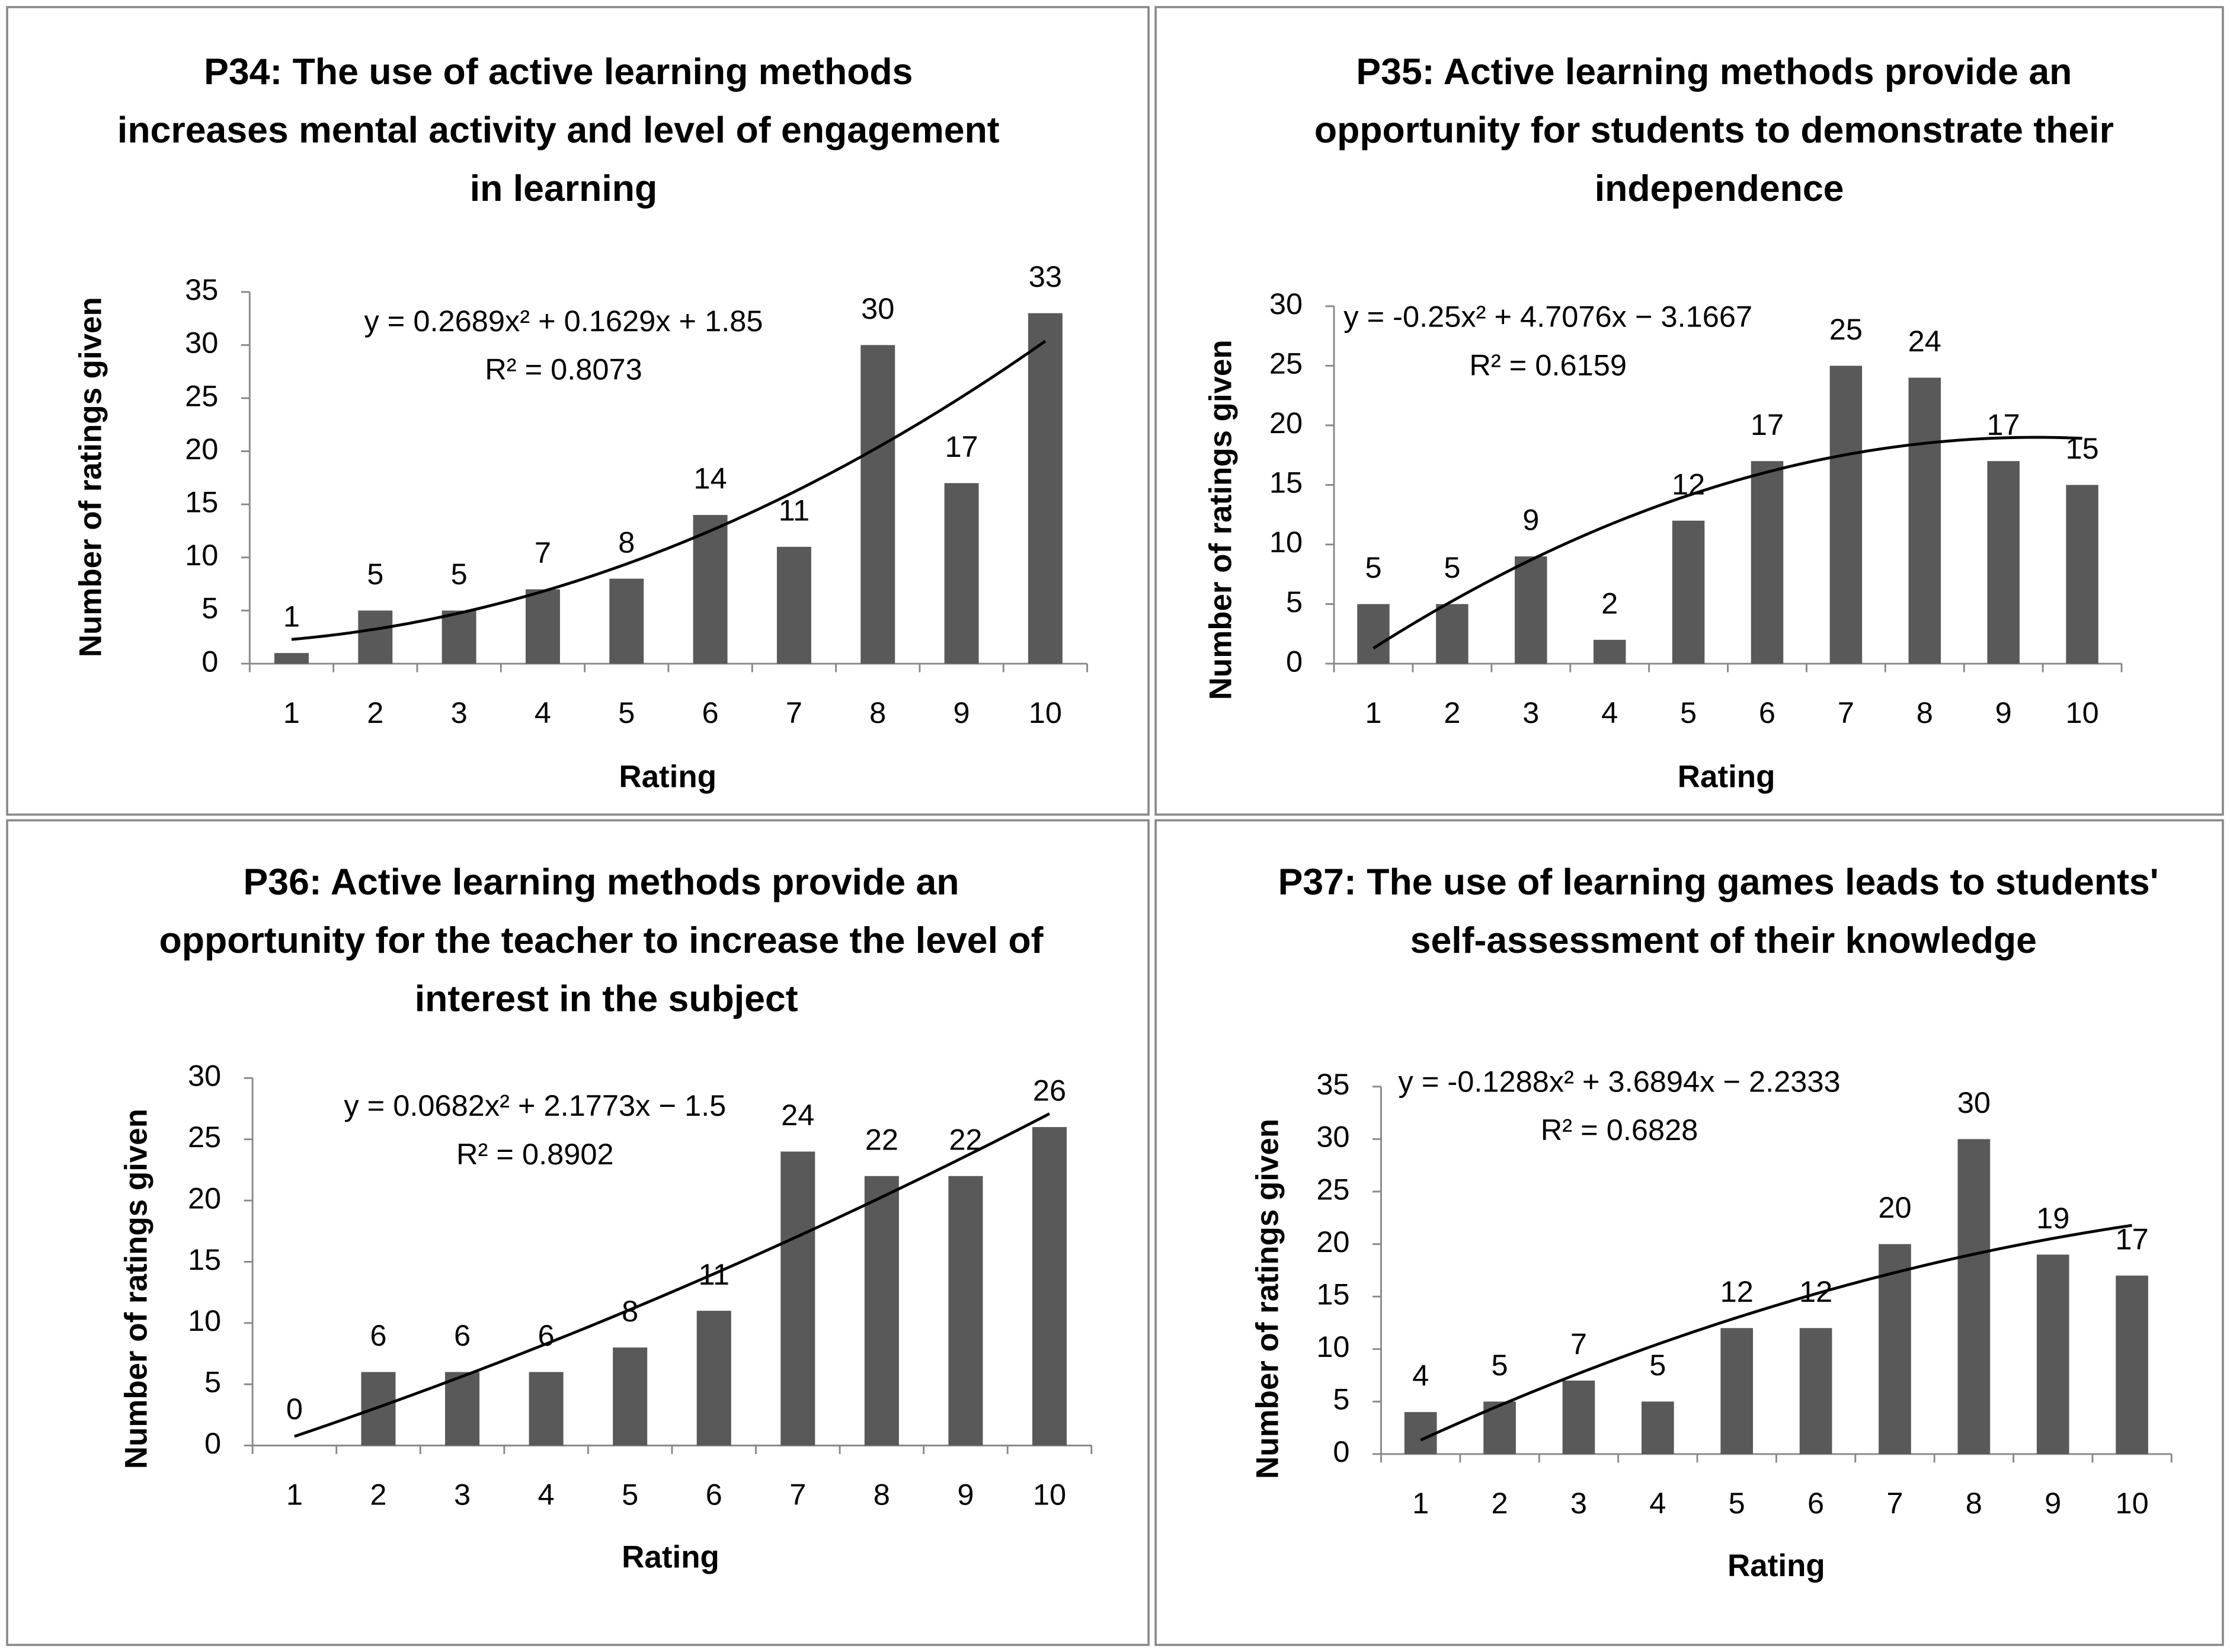 This screenshot has height=1652, width=2230. I want to click on x-tick-label: 1, so click(1373, 712).